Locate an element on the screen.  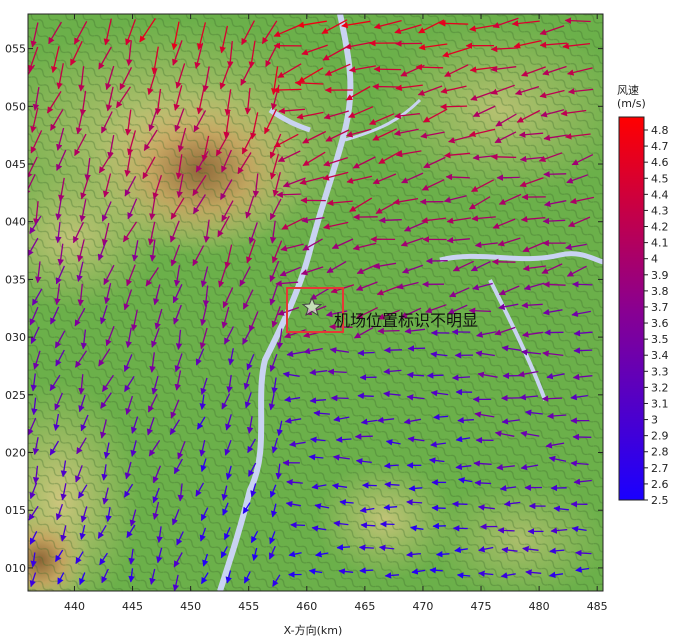
colorbar-tick-label: 4.4 is located at coordinates (660, 194).